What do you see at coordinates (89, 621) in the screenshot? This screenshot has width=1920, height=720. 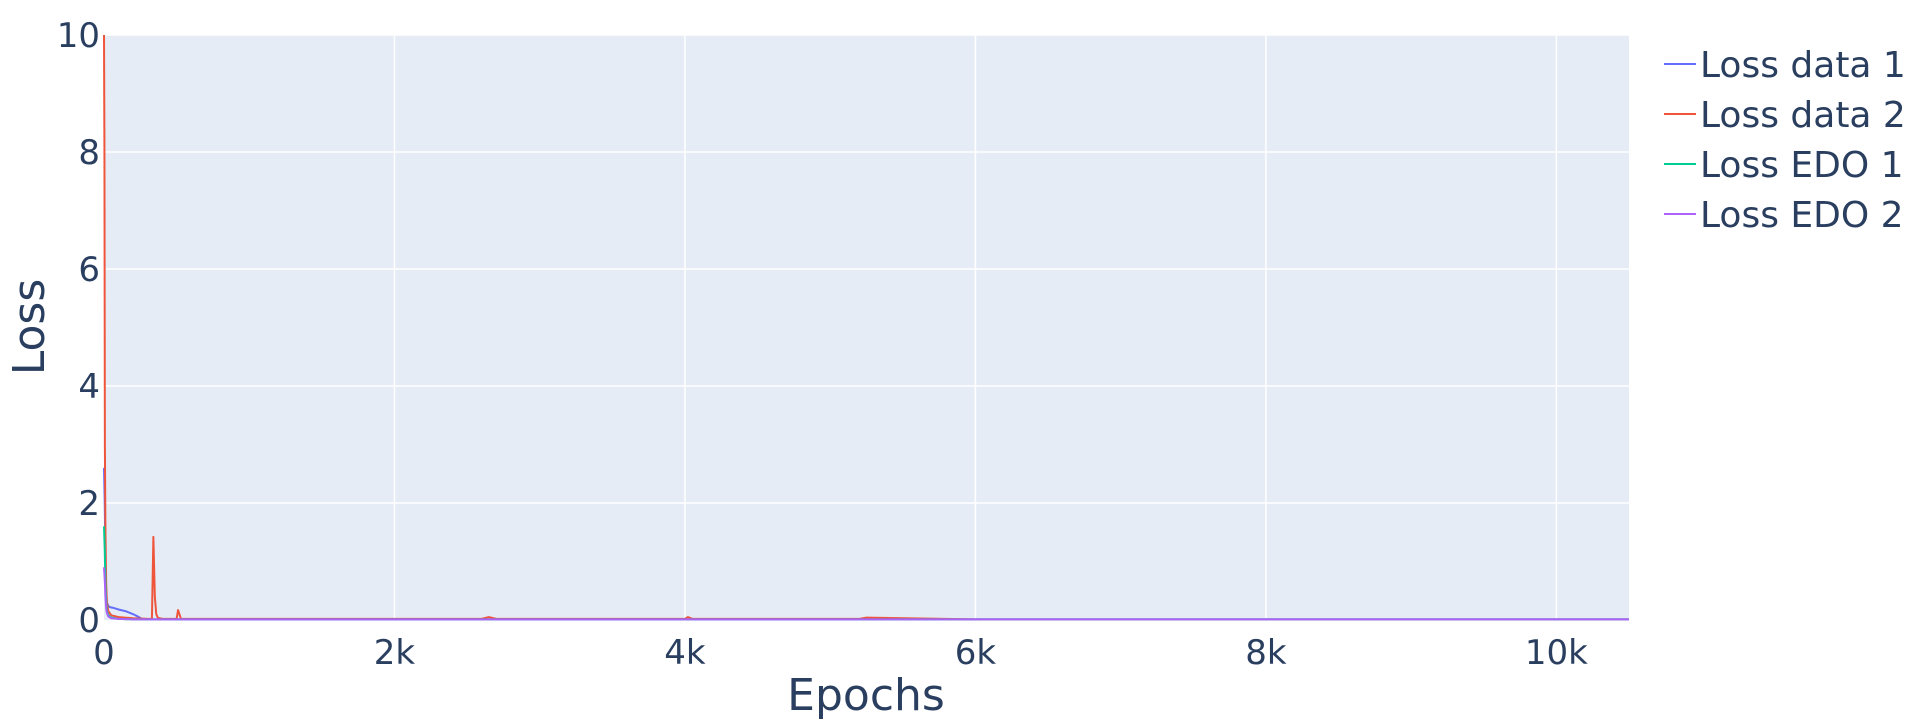 I see `y-tick-label-0: 0` at bounding box center [89, 621].